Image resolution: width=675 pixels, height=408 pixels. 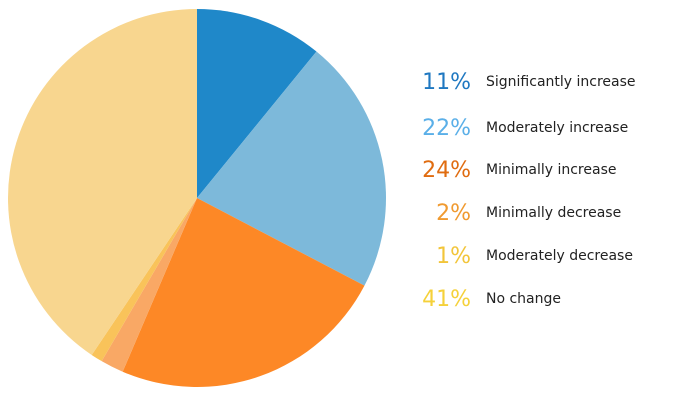 I want to click on legend-value: 24%, so click(x=446, y=170).